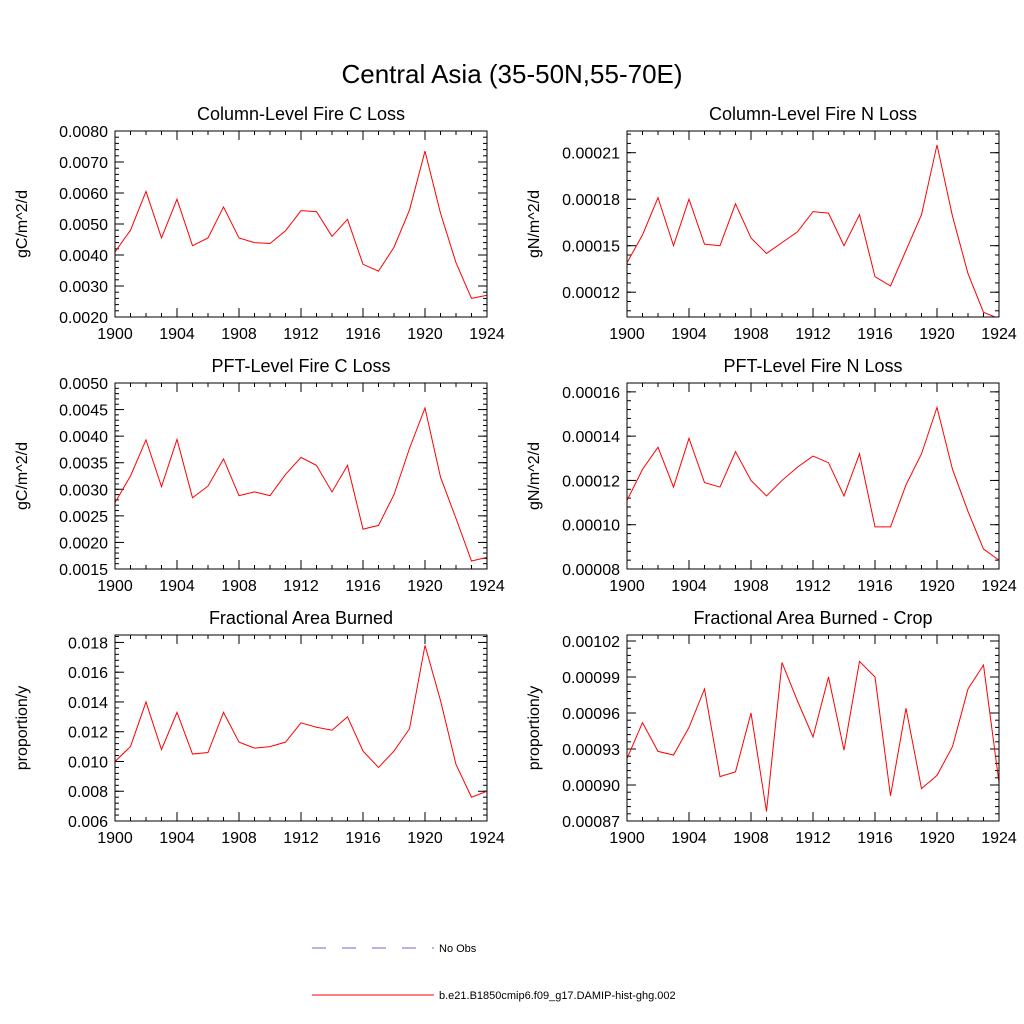 The image size is (1024, 1024). What do you see at coordinates (591, 247) in the screenshot?
I see `y-tick-label: 0.00015` at bounding box center [591, 247].